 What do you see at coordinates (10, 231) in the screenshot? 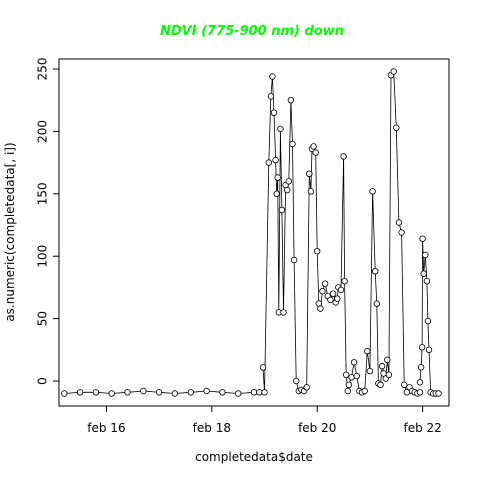
I see `y-axis-label: as.numeric(completedata[, i])` at bounding box center [10, 231].